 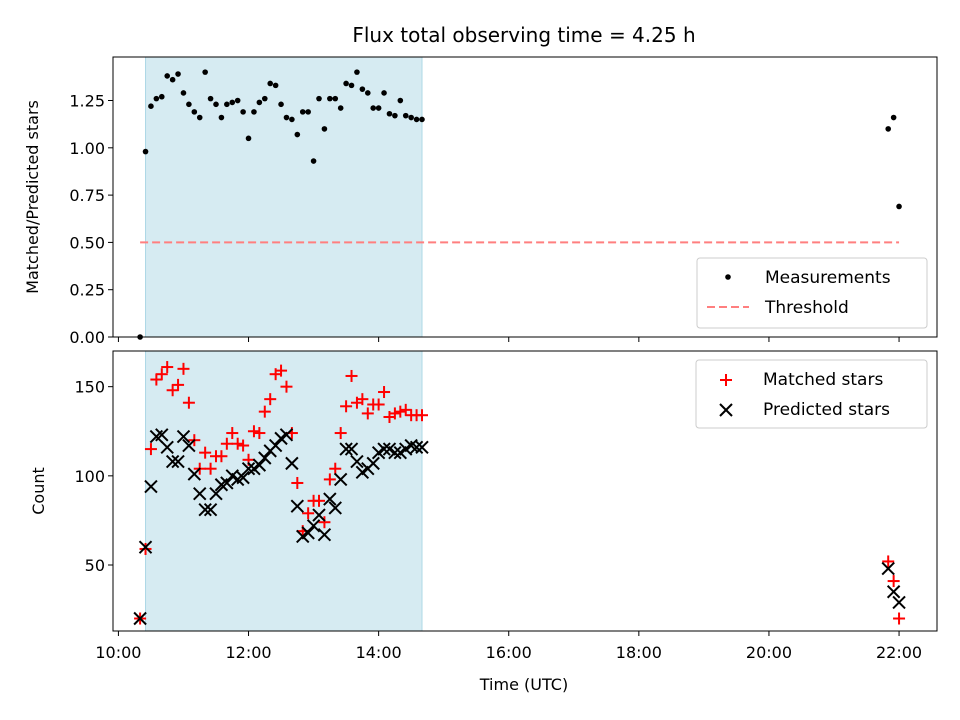 I want to click on x-tick-label-5: 20:00, so click(x=769, y=652).